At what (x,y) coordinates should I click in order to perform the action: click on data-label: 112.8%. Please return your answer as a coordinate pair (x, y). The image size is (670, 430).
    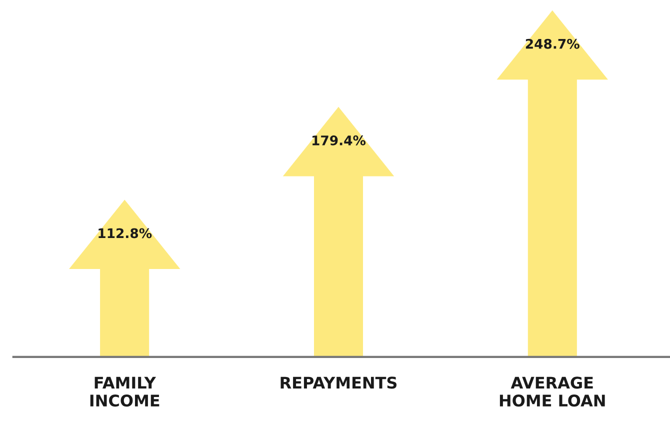
    Looking at the image, I should click on (125, 233).